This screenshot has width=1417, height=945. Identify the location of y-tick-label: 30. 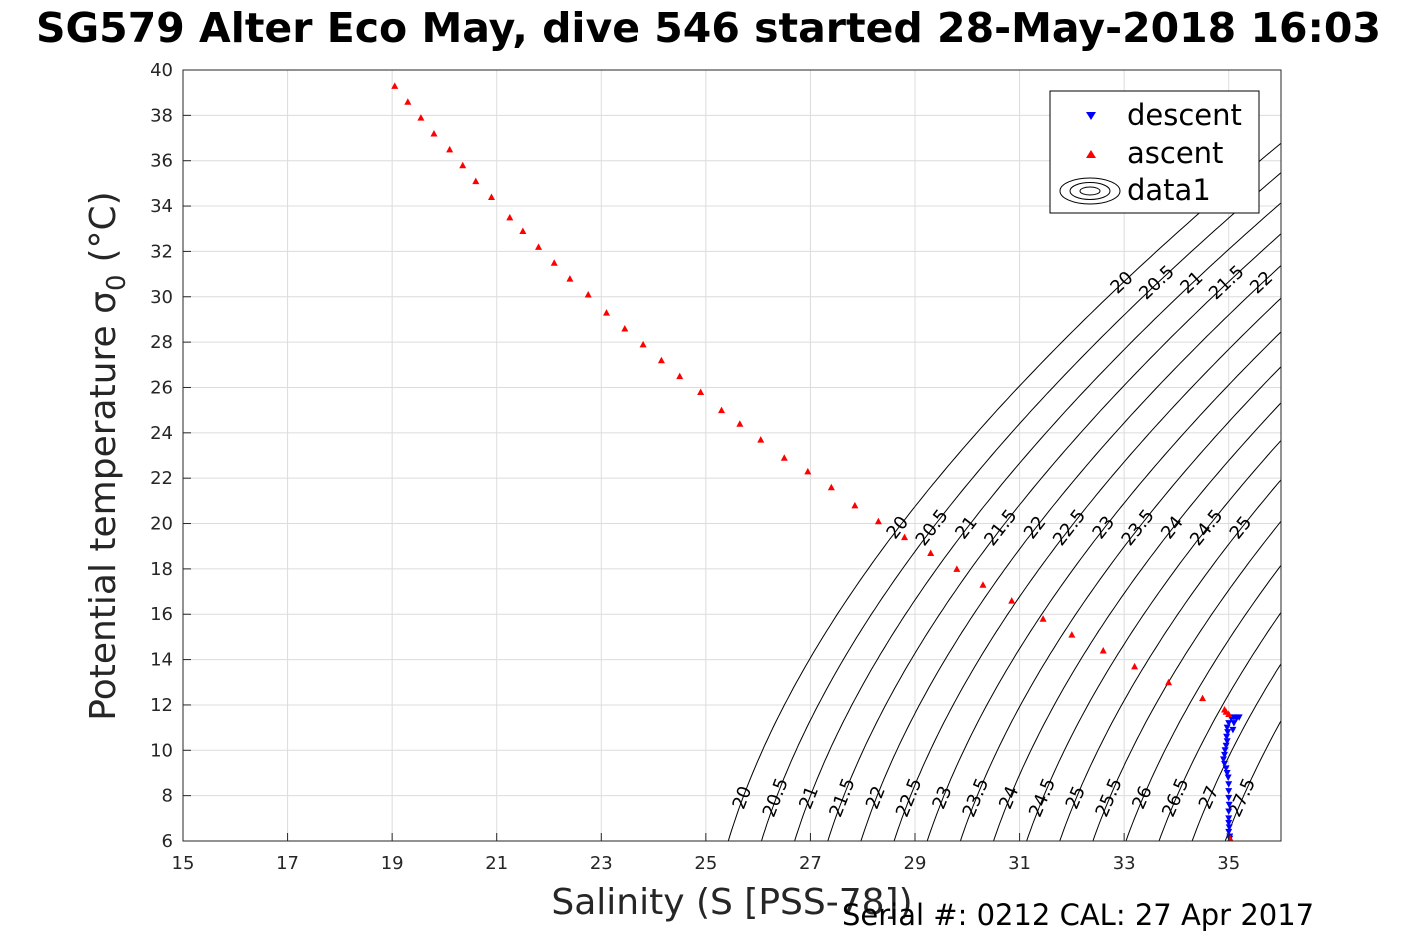
(161, 297).